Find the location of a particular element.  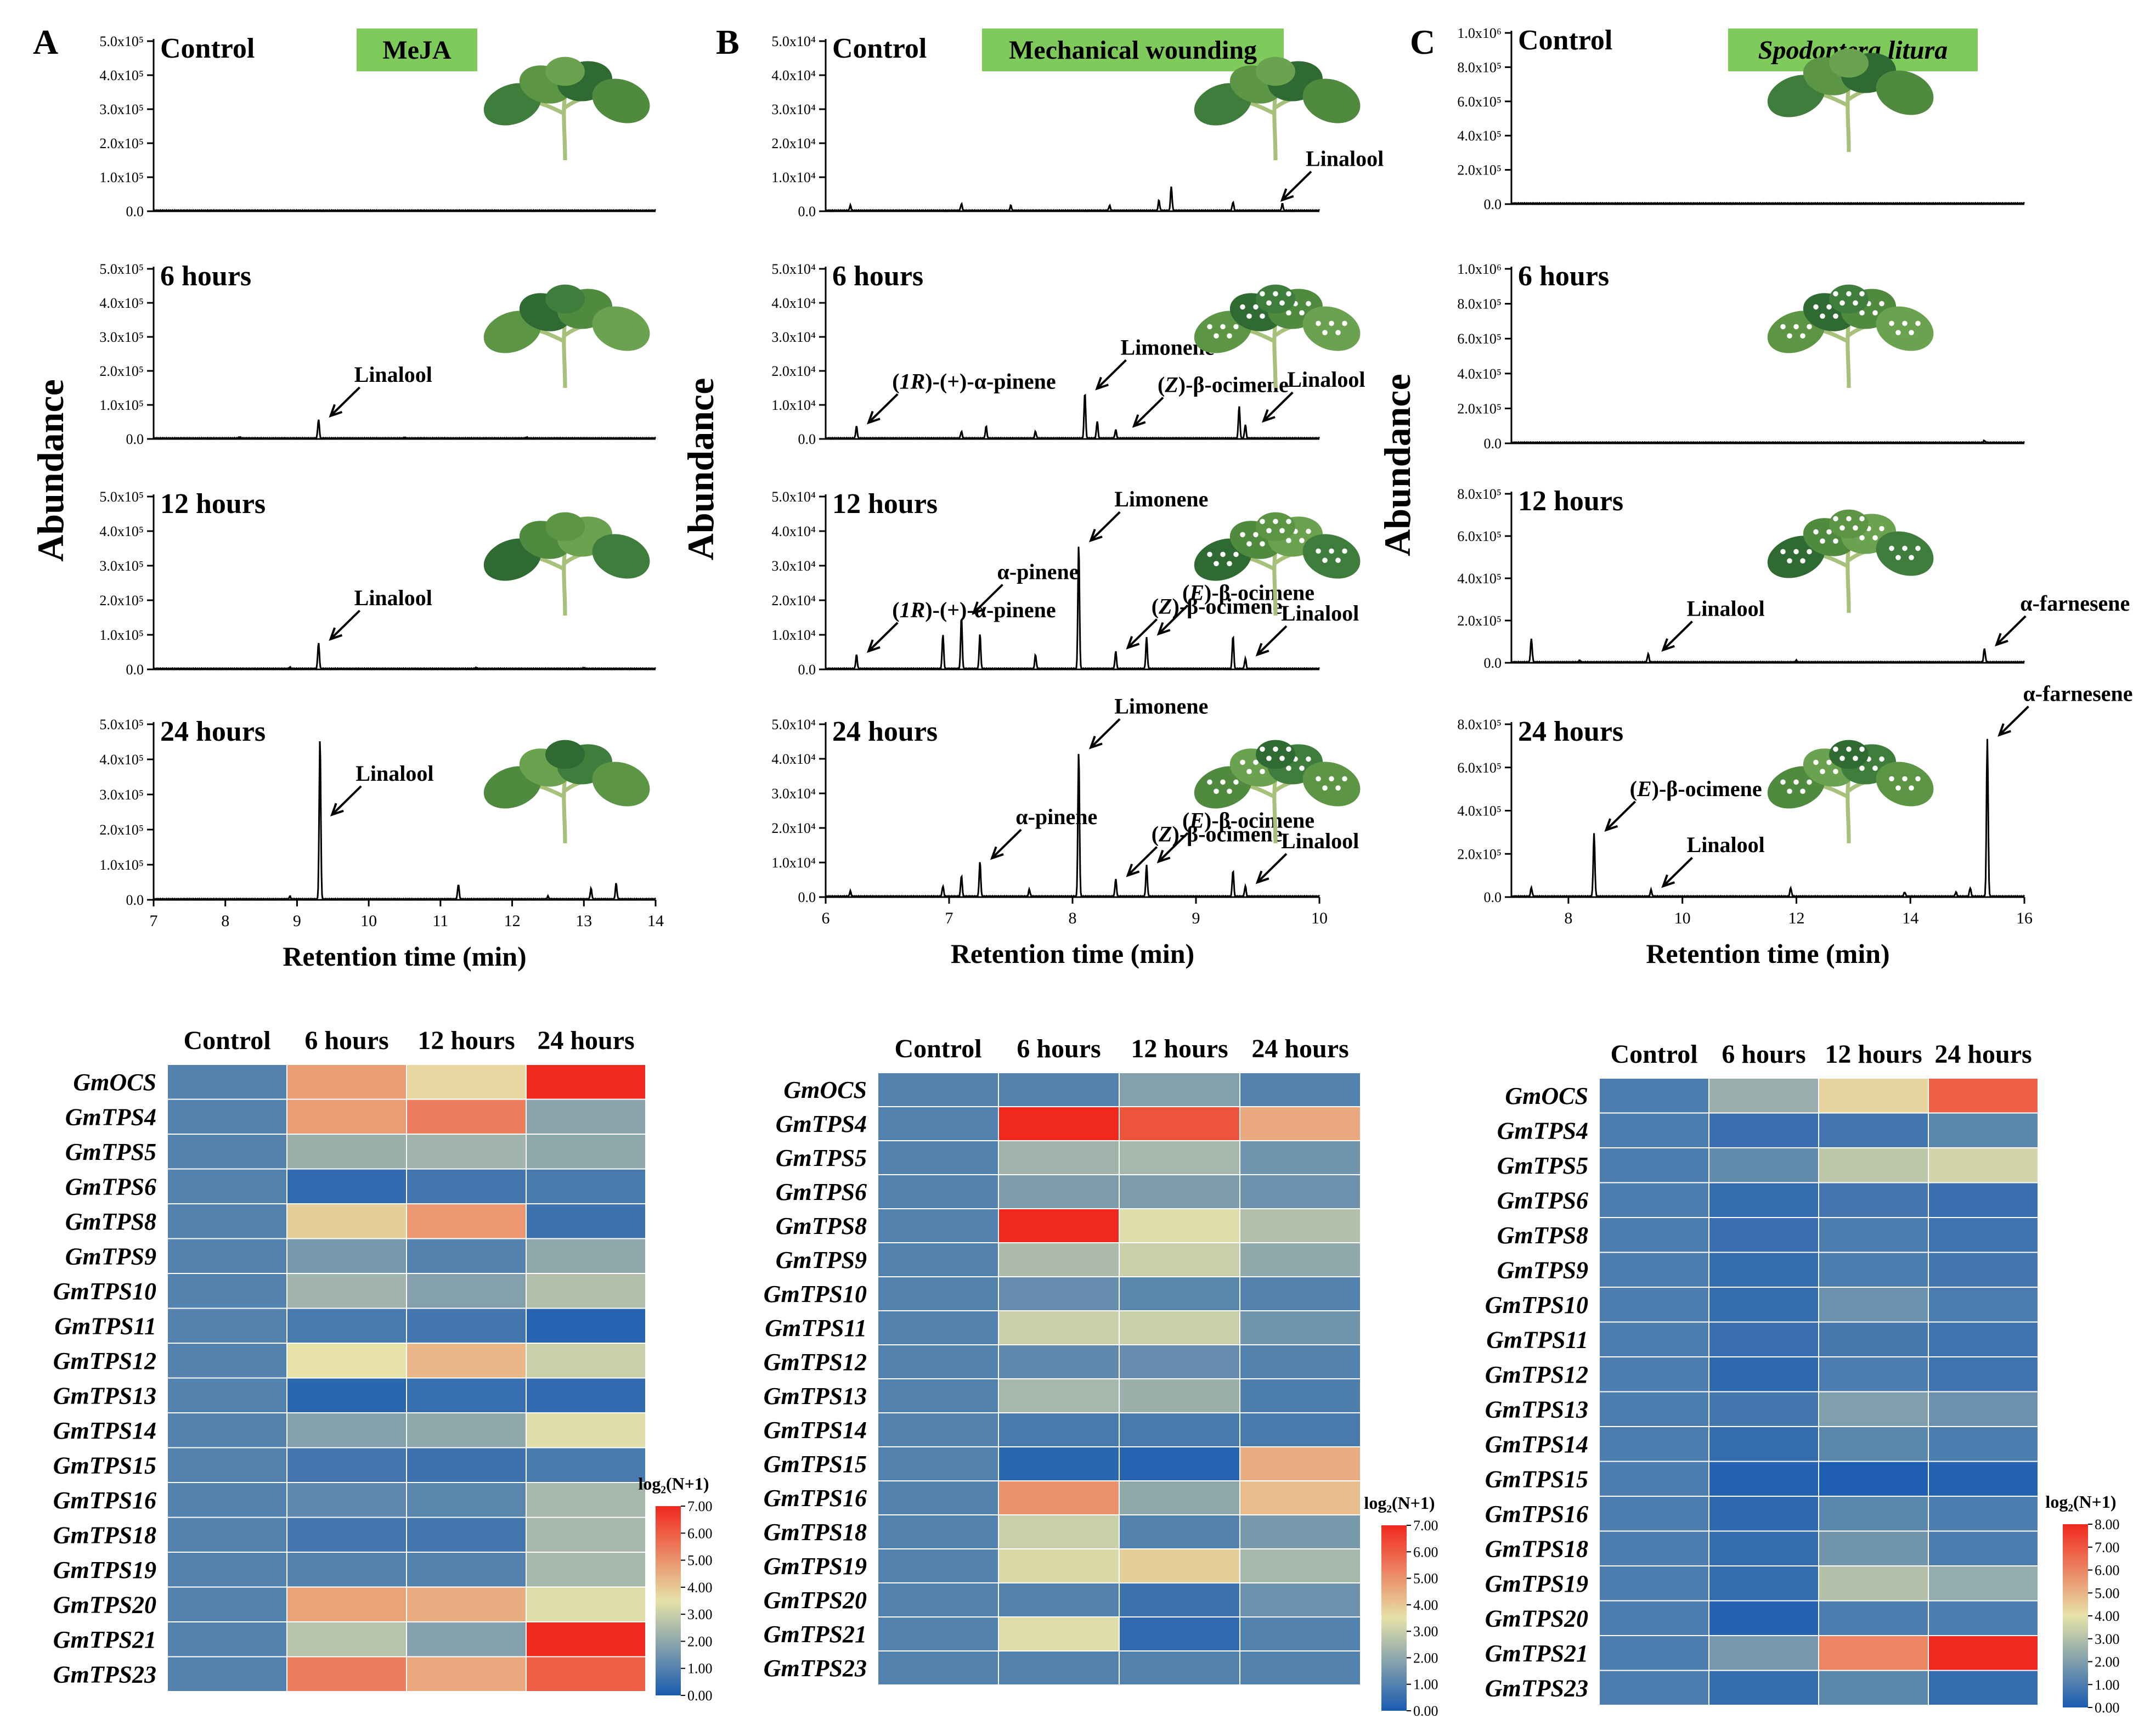

y-tick-label: 6.0x10⁵ is located at coordinates (1479, 339).